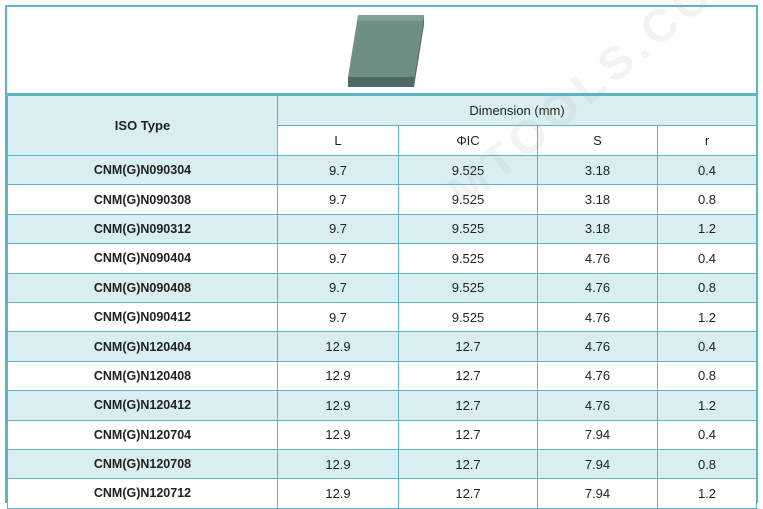 The image size is (763, 509). Describe the element at coordinates (142, 346) in the screenshot. I see `iso-type-cell: CNM(G)N120404` at that location.